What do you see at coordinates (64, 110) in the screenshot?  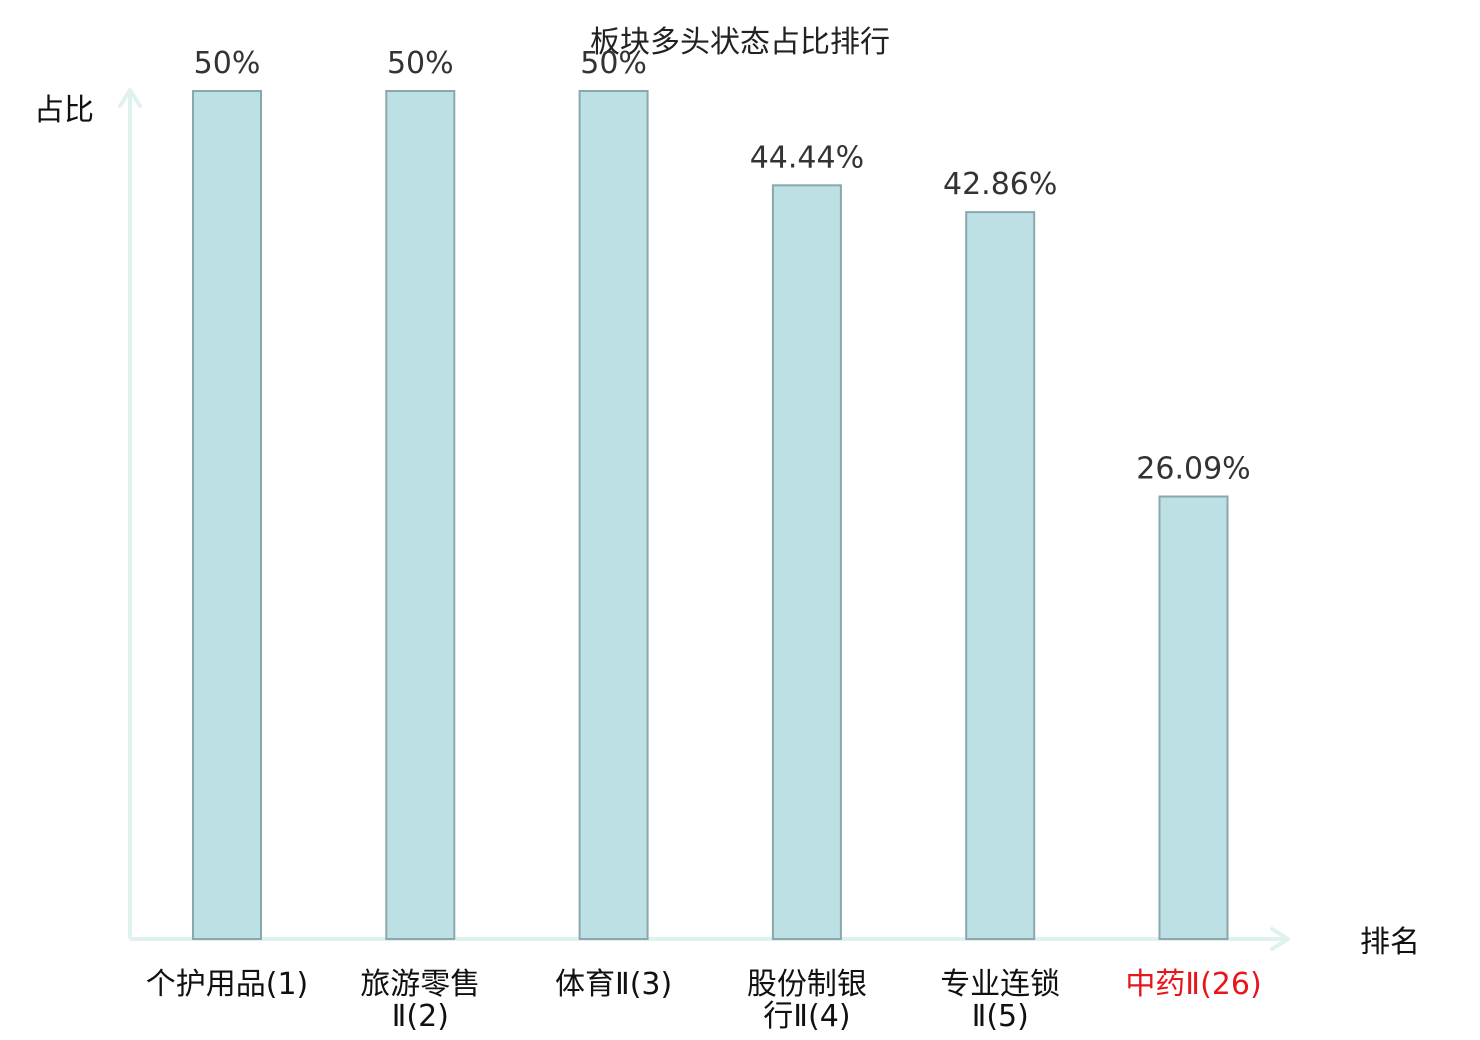 I see `y-axis-label: 占比` at bounding box center [64, 110].